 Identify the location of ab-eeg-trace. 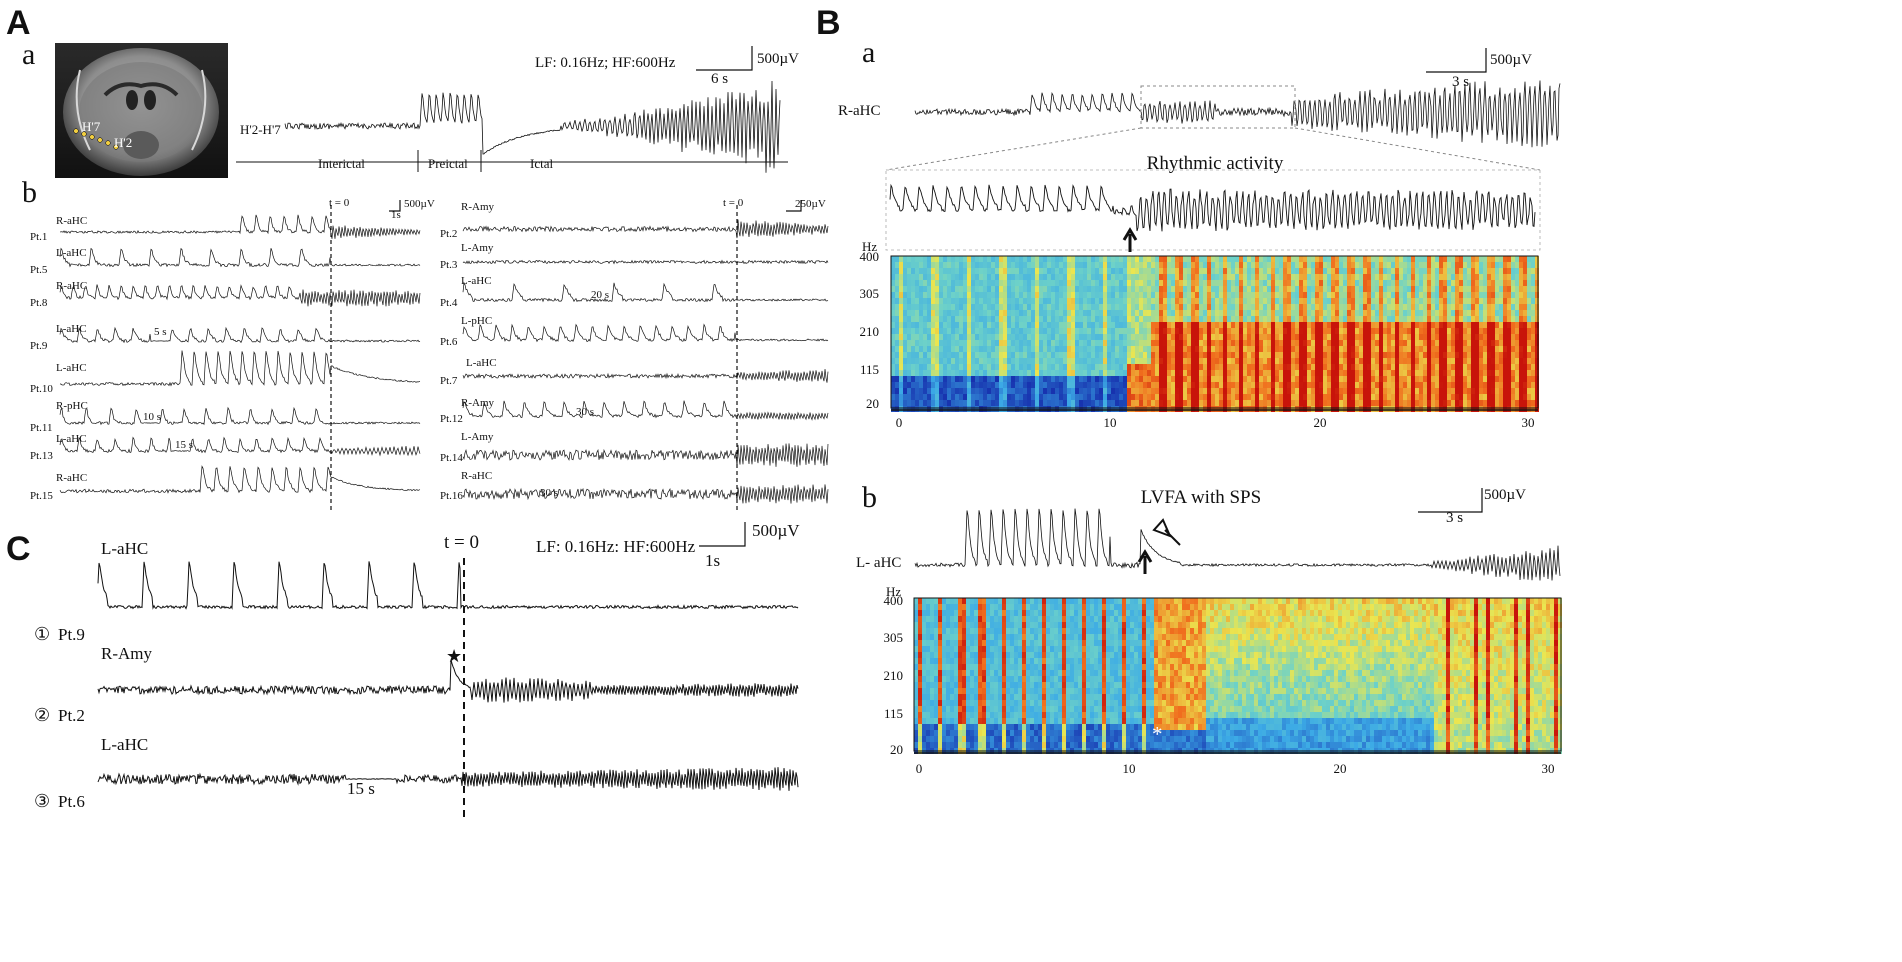
(240, 227).